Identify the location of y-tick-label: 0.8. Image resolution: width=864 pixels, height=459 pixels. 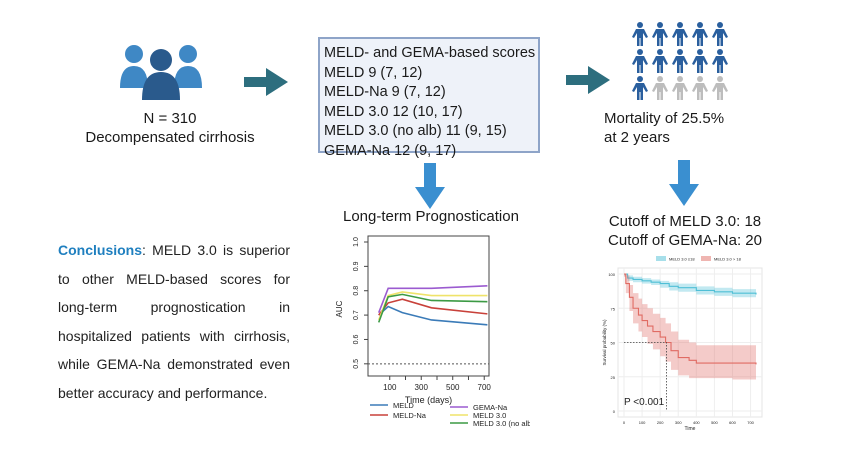
(356, 291).